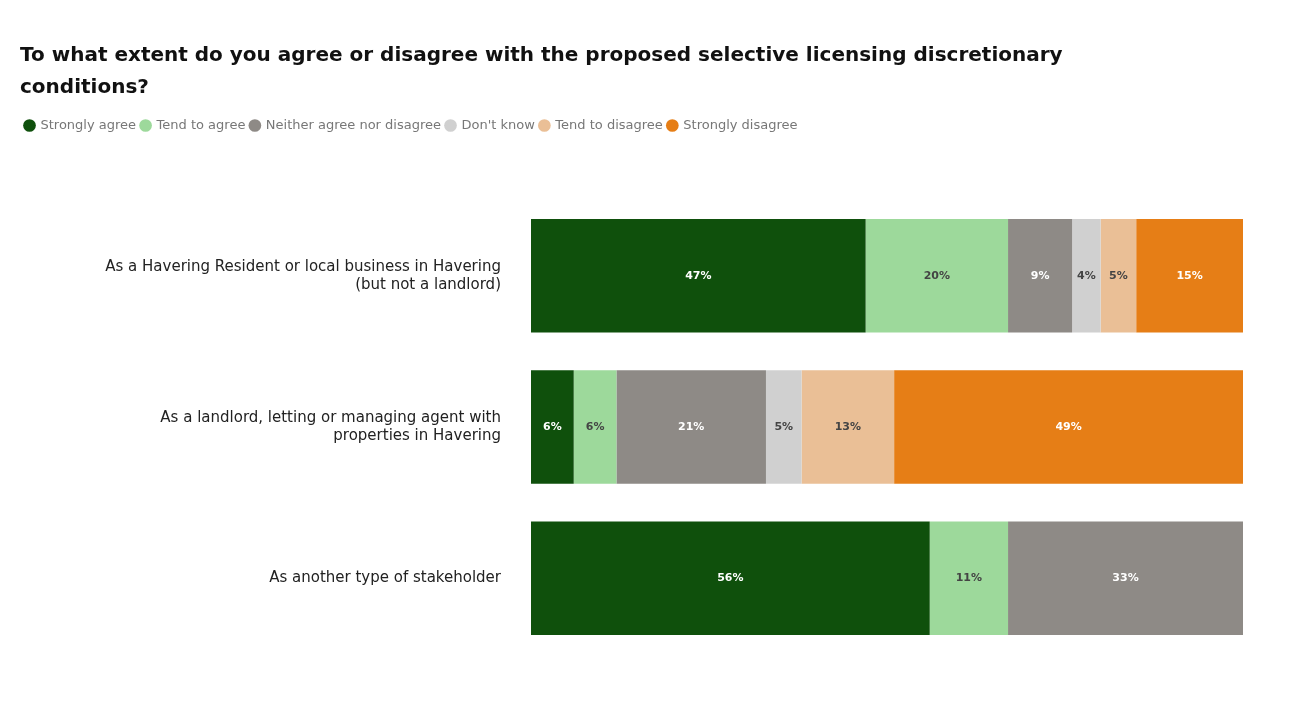 This screenshot has height=727, width=1293. I want to click on data-label: 47%, so click(698, 275).